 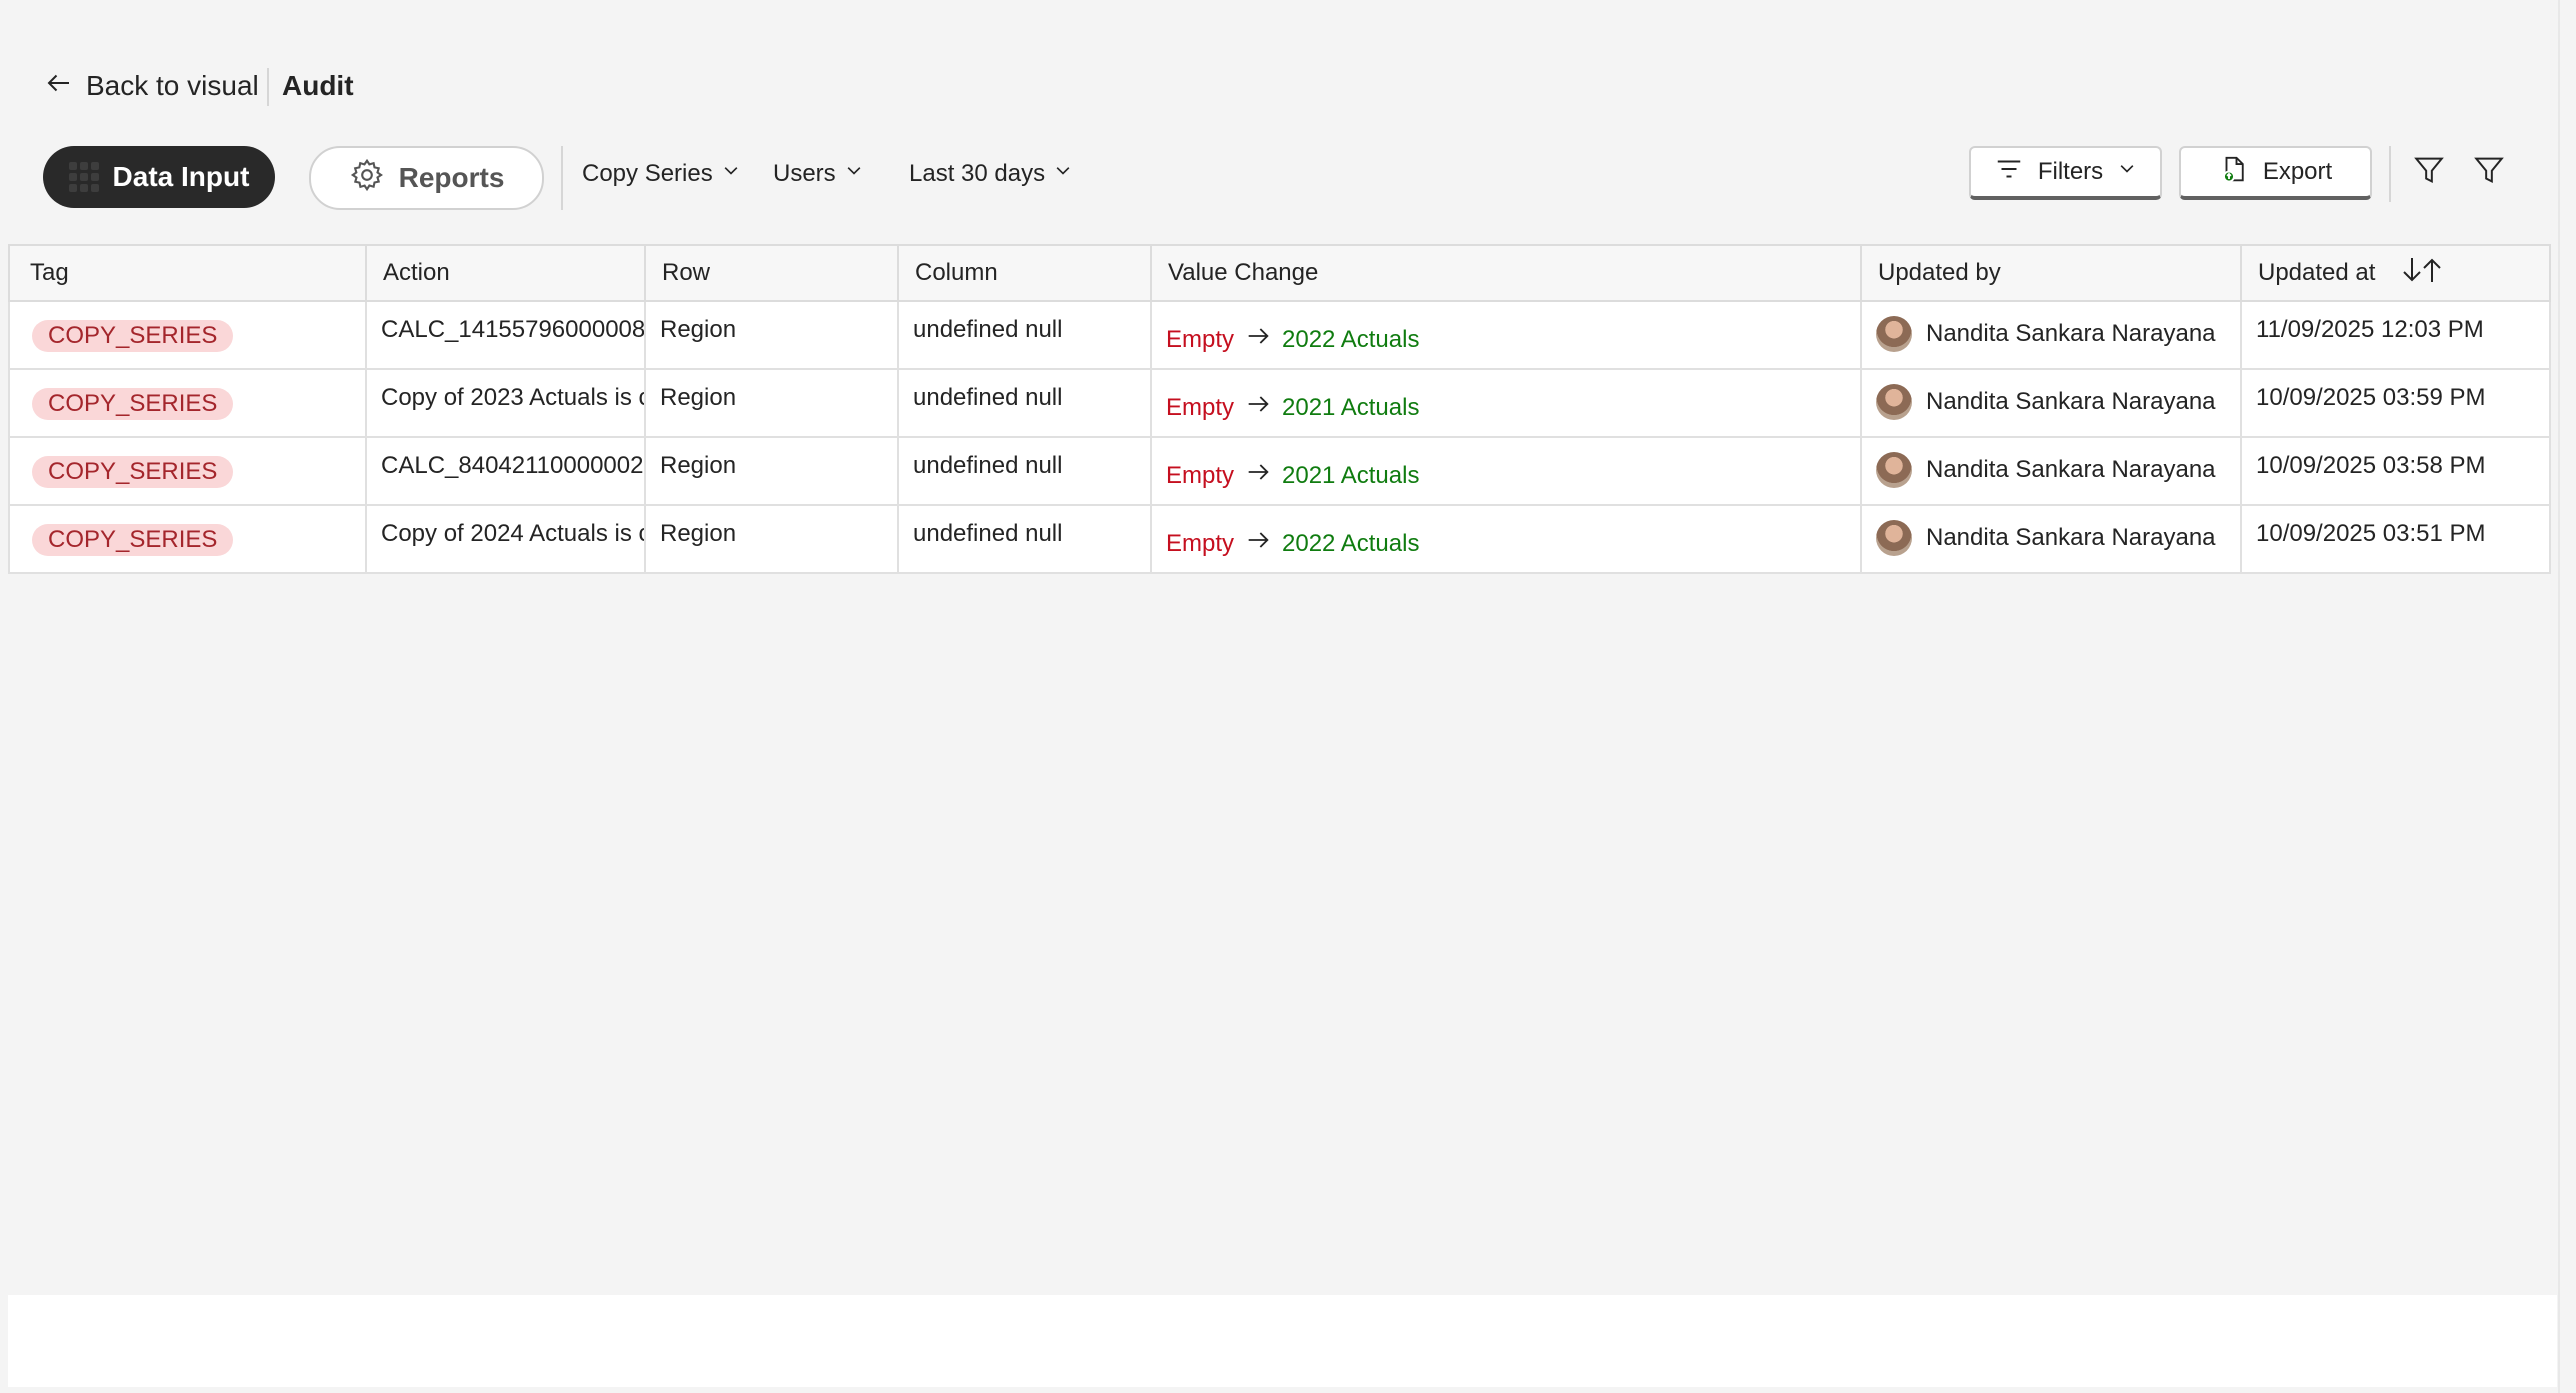 I want to click on export-label: Export, so click(x=2297, y=171).